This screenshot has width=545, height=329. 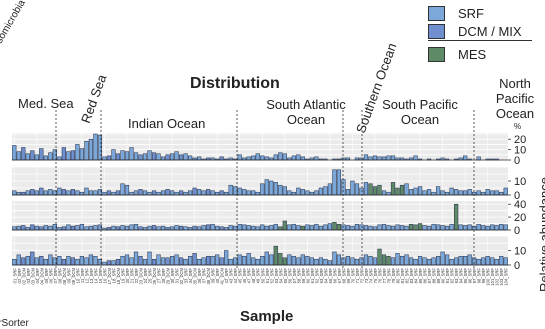 I want to click on x-tick-label: 54_SRF, so click(x=280, y=276).